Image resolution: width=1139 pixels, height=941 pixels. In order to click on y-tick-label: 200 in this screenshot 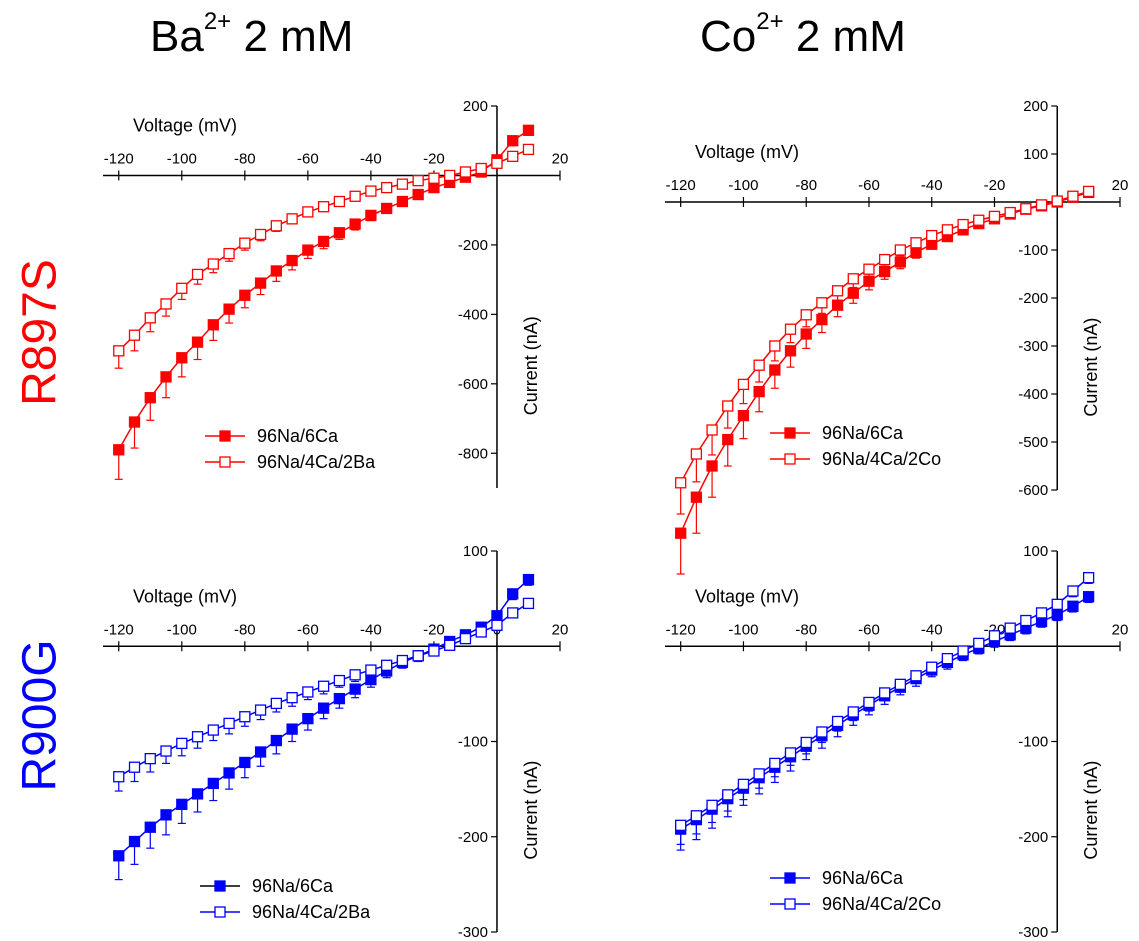, I will do `click(1035, 106)`.